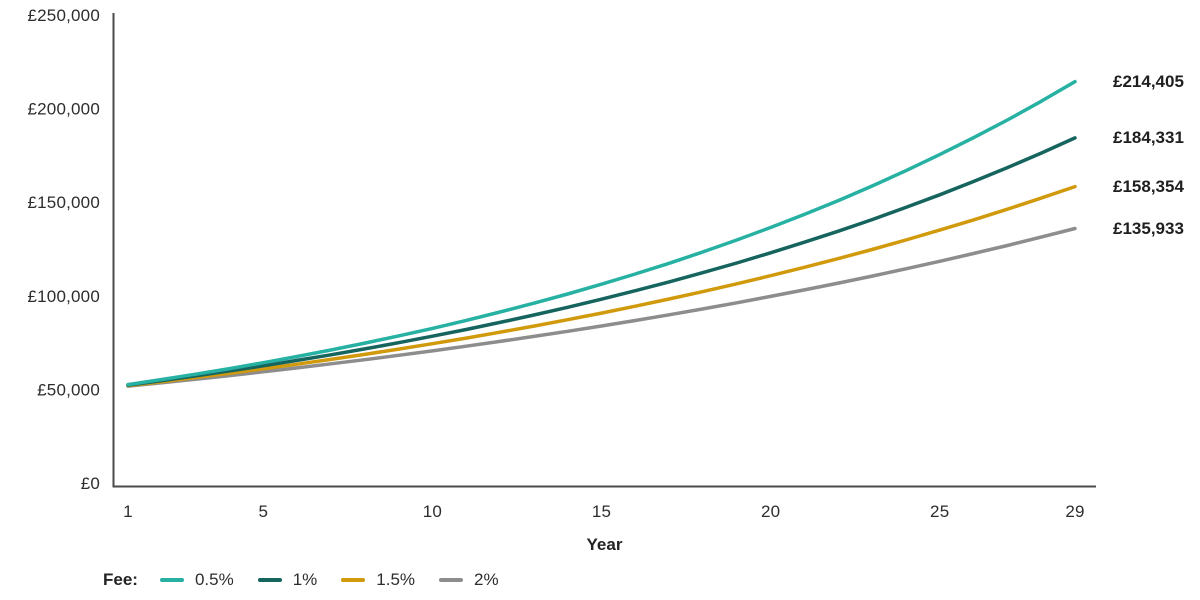 The width and height of the screenshot is (1200, 600). What do you see at coordinates (90, 483) in the screenshot?
I see `y-tick-label: £0` at bounding box center [90, 483].